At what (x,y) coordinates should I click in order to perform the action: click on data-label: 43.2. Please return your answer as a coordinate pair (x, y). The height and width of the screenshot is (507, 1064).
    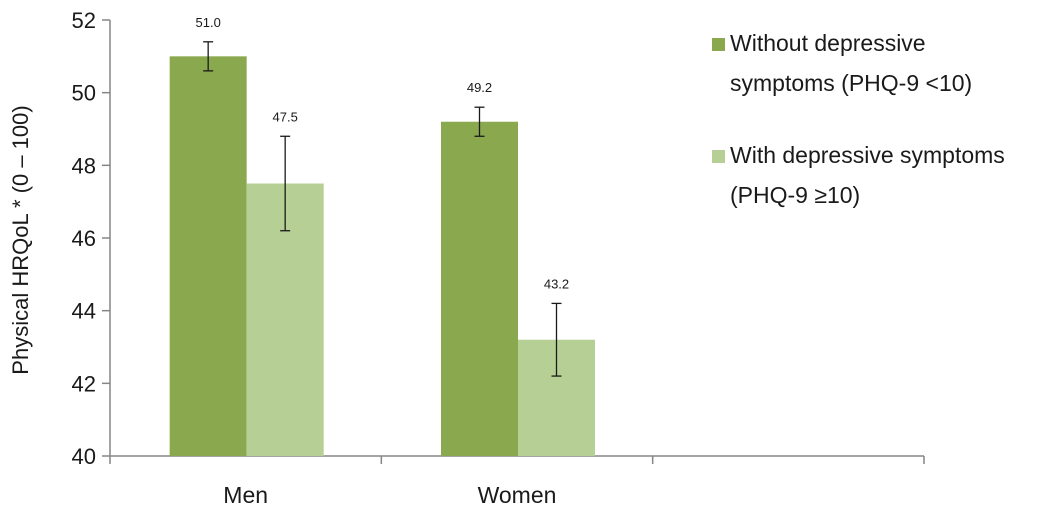
    Looking at the image, I should click on (556, 283).